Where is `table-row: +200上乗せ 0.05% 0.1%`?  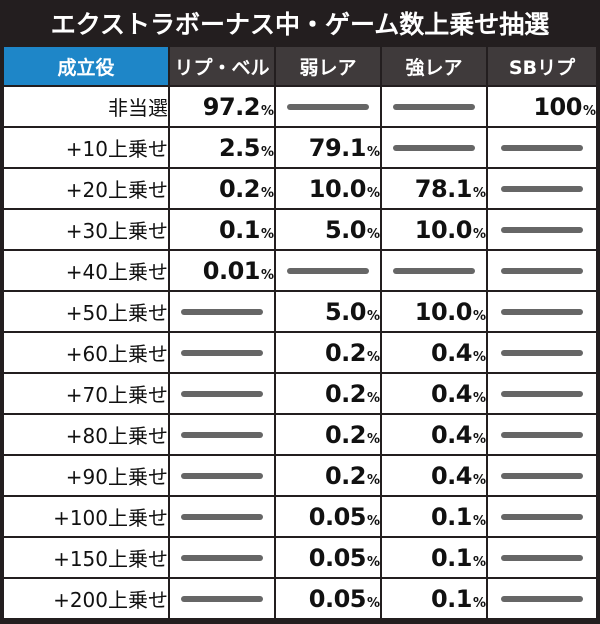
table-row: +200上乗せ 0.05% 0.1% is located at coordinates (300, 598).